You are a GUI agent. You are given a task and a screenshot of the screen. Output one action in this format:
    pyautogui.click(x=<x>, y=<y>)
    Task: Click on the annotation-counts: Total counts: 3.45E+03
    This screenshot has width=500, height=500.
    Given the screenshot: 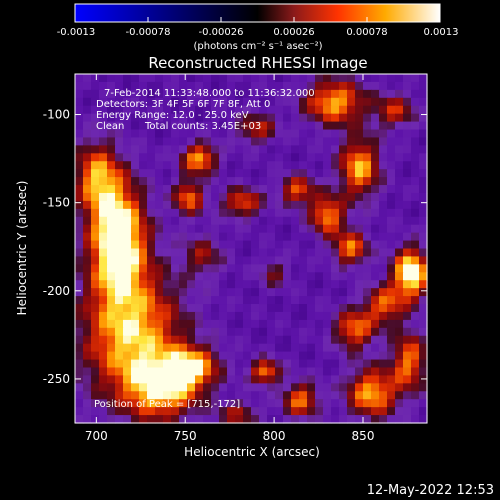 What is the action you would take?
    pyautogui.click(x=202, y=126)
    